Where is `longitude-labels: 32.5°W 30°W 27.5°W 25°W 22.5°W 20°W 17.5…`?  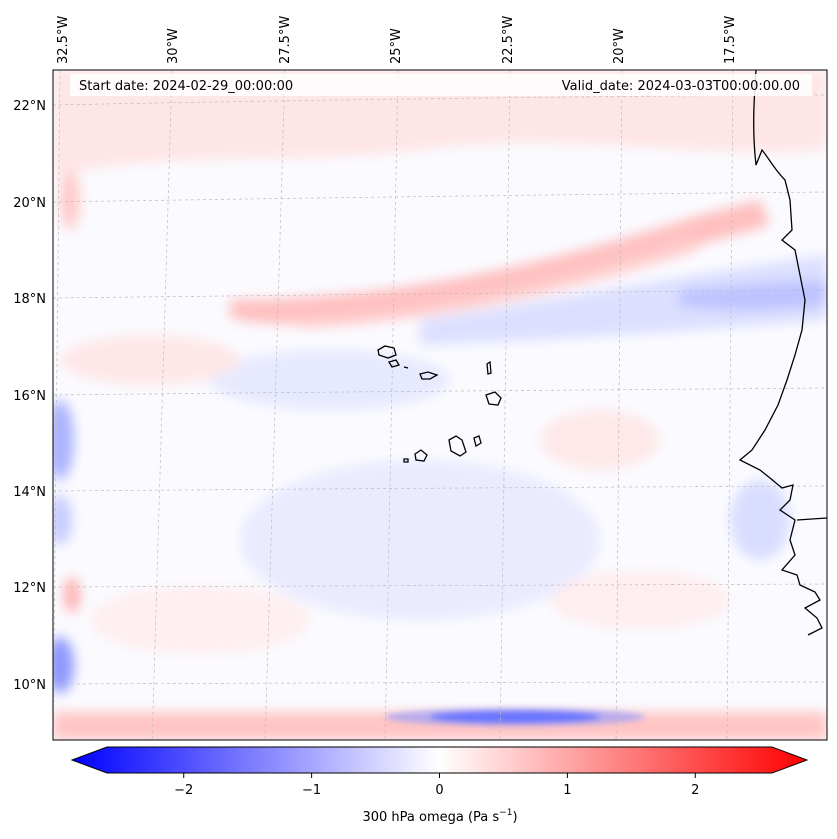
longitude-labels: 32.5°W 30°W 27.5°W 25°W 22.5°W 20°W 17.5… is located at coordinates (397, 40).